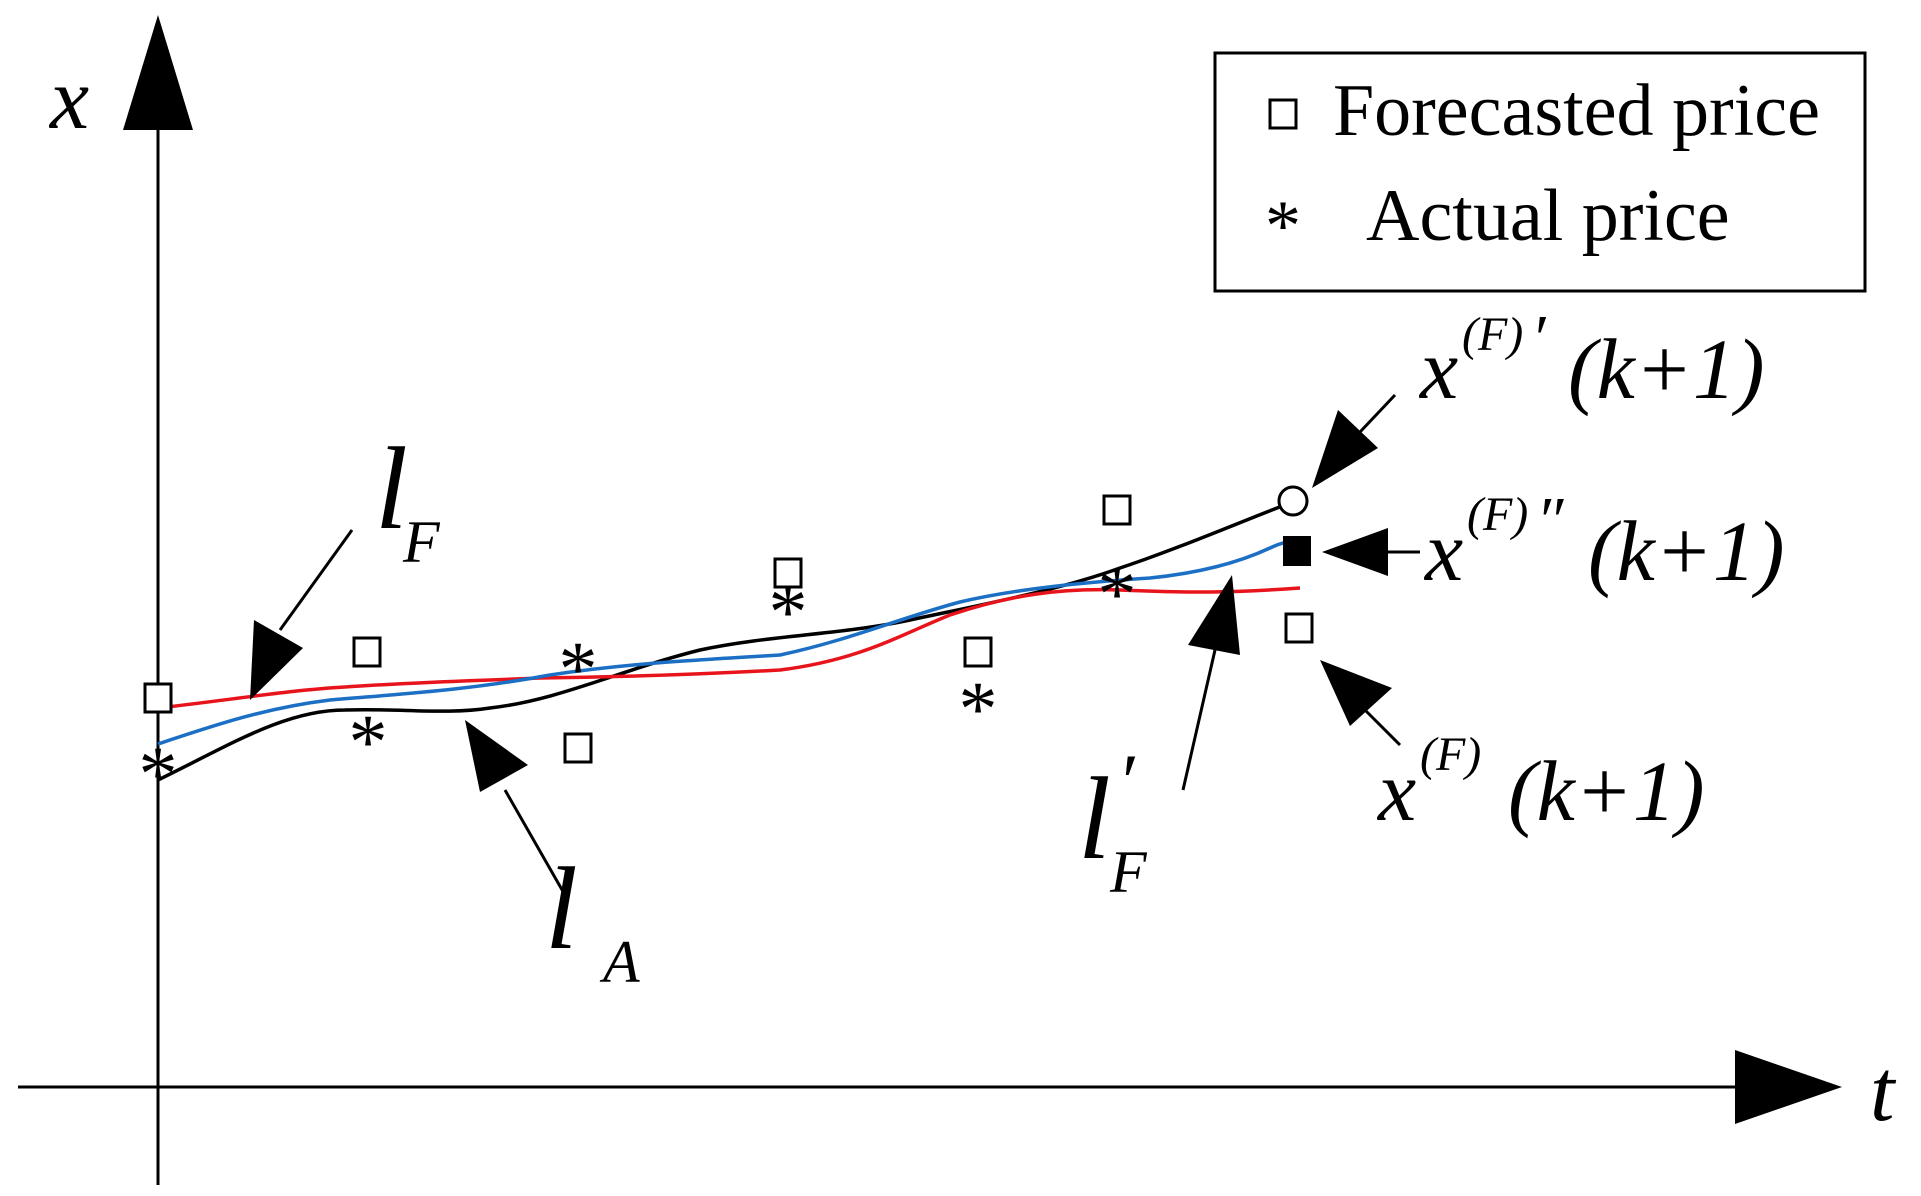  I want to click on forecasted-points, so click(728, 629).